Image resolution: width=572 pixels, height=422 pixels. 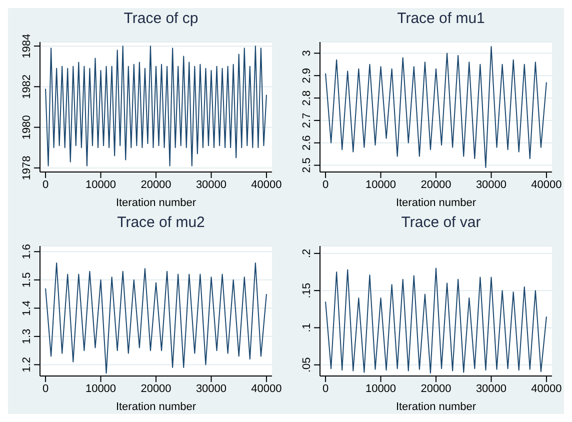 What do you see at coordinates (27, 308) in the screenshot?
I see `y-tick-label: 1.4` at bounding box center [27, 308].